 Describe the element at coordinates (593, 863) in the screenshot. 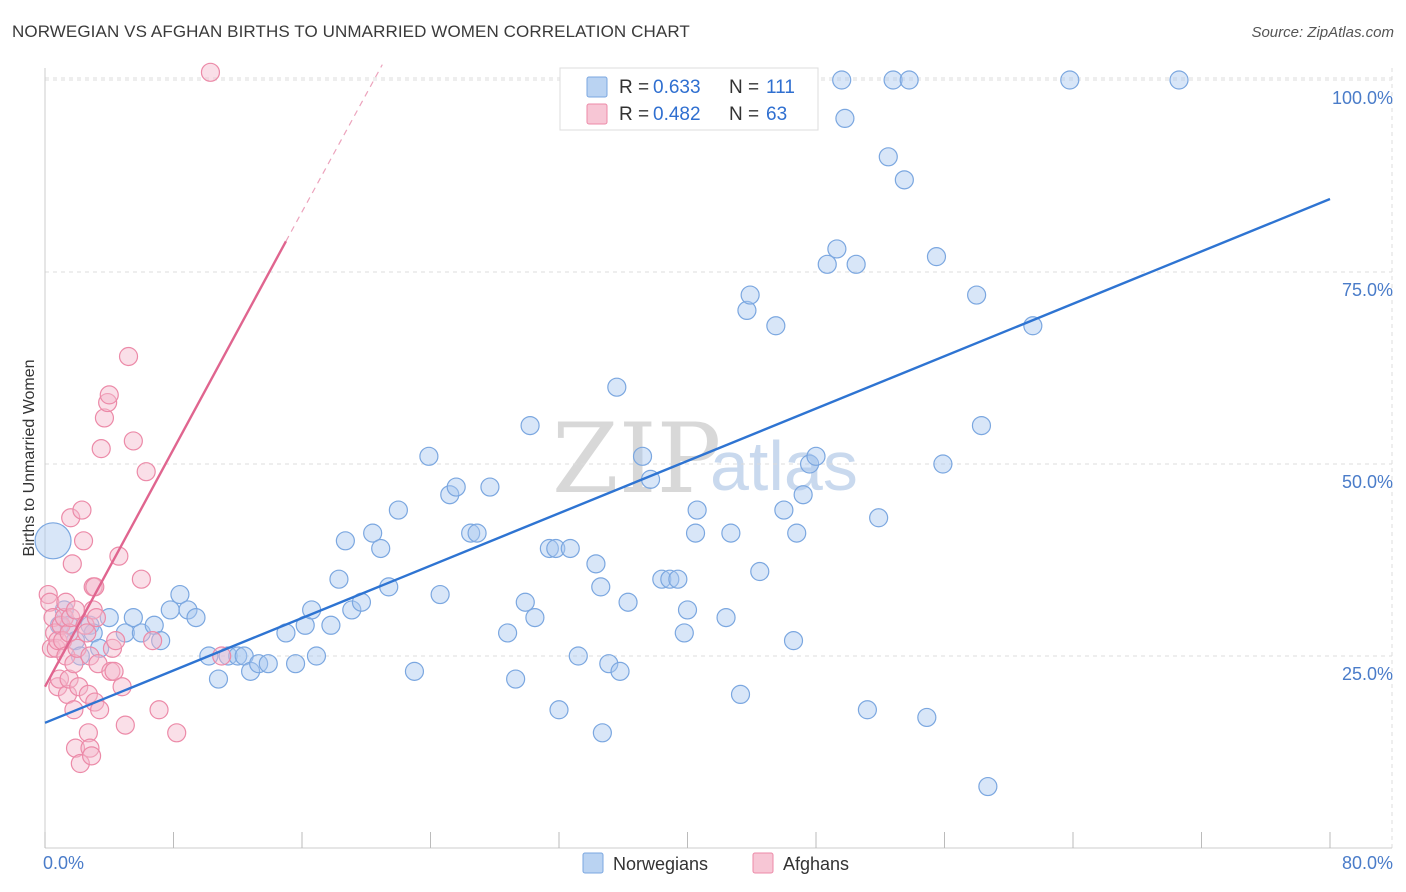

I see `bottom-legend-swatch-norwegians` at that location.